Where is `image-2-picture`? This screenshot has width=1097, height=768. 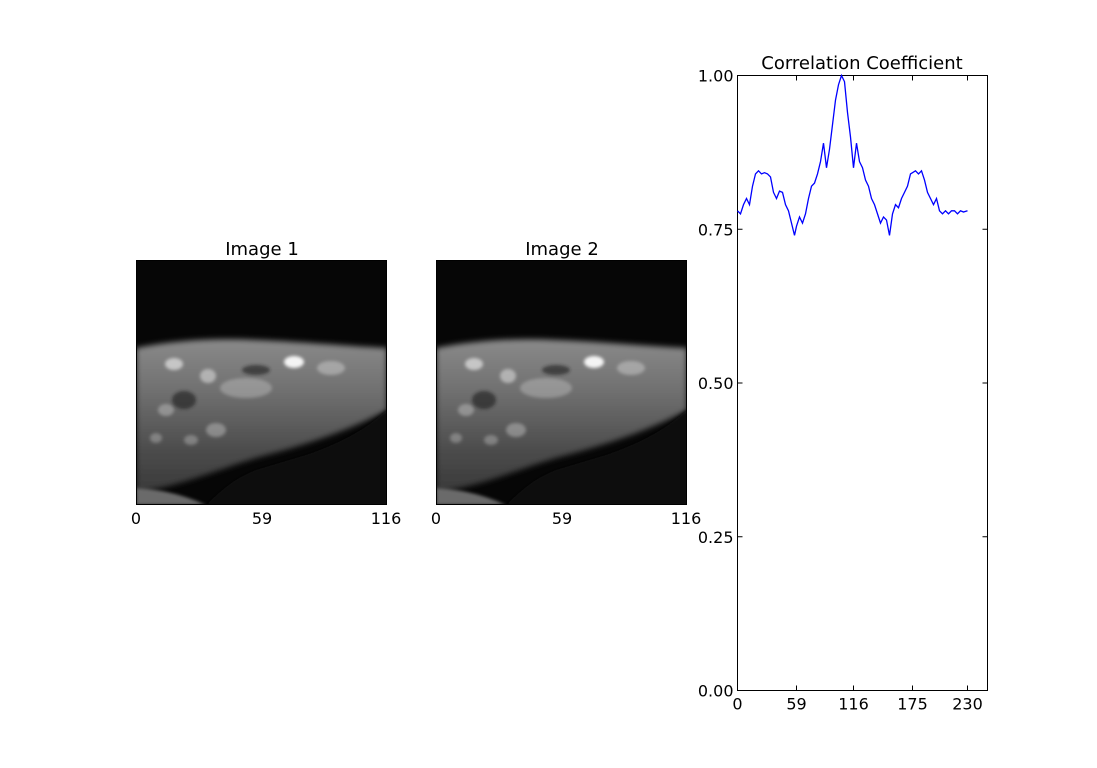
image-2-picture is located at coordinates (561, 382).